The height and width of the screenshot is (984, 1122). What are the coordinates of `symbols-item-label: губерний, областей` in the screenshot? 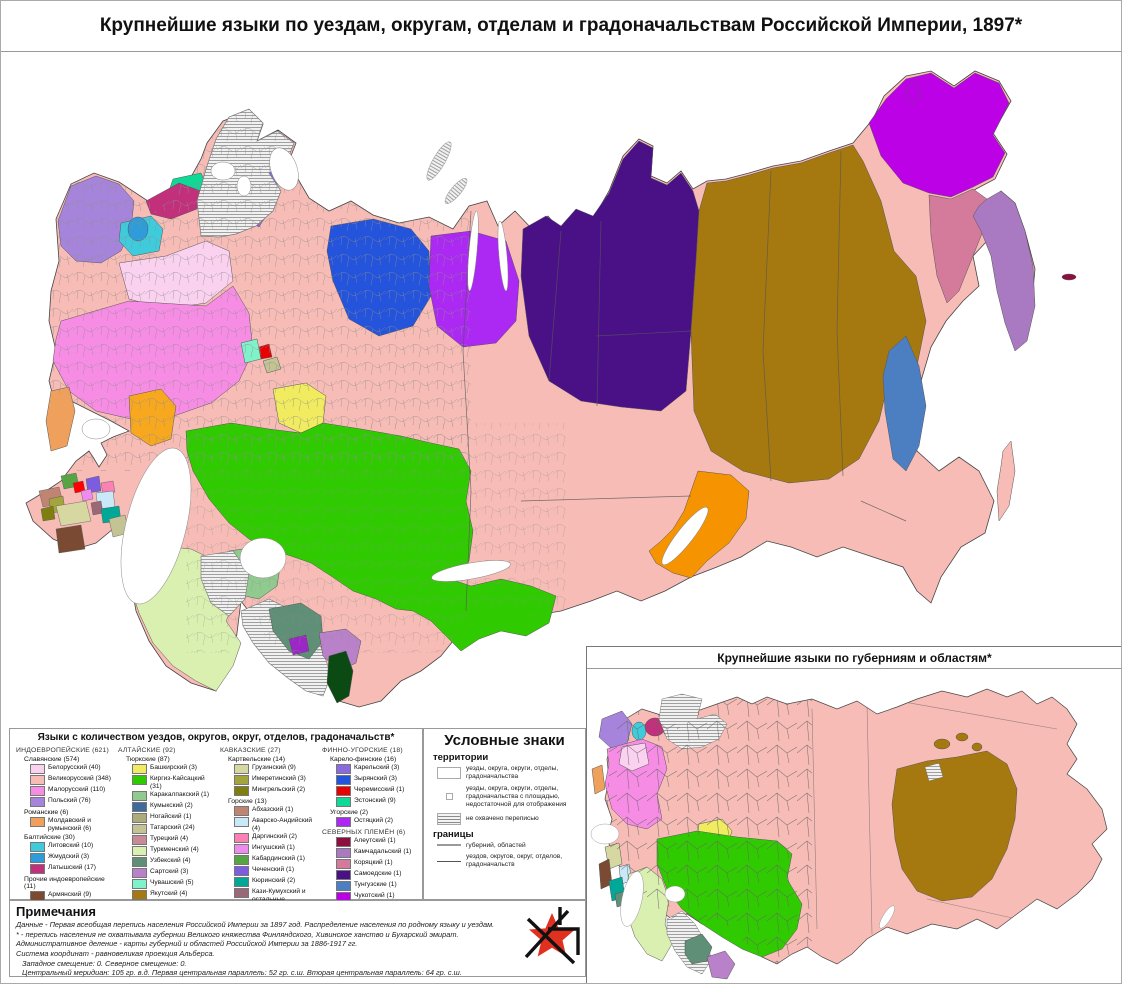 It's located at (496, 845).